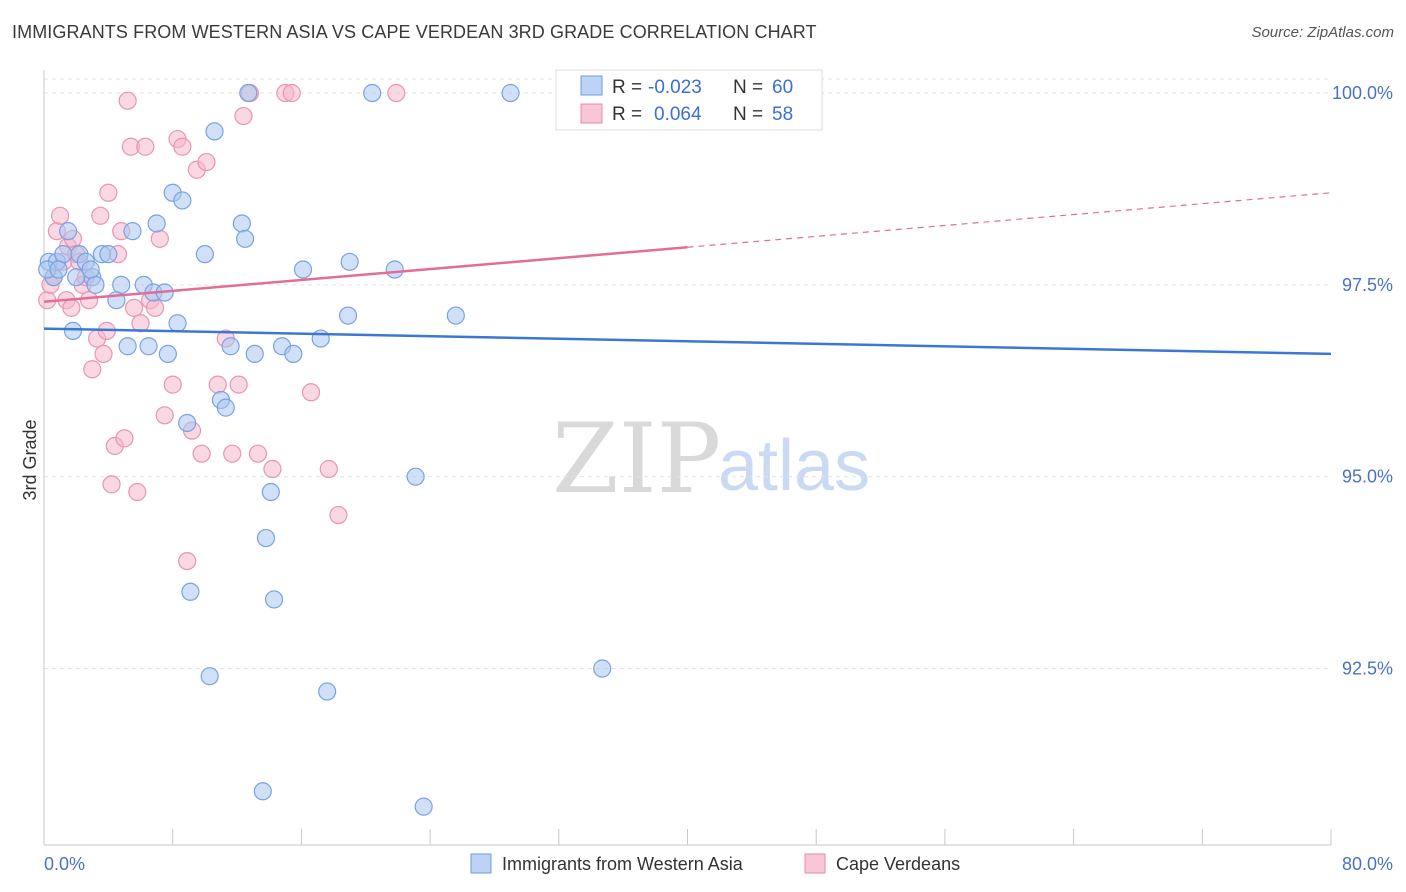 The width and height of the screenshot is (1406, 892). I want to click on source-label: Source: ZipAtlas.com, so click(1322, 32).